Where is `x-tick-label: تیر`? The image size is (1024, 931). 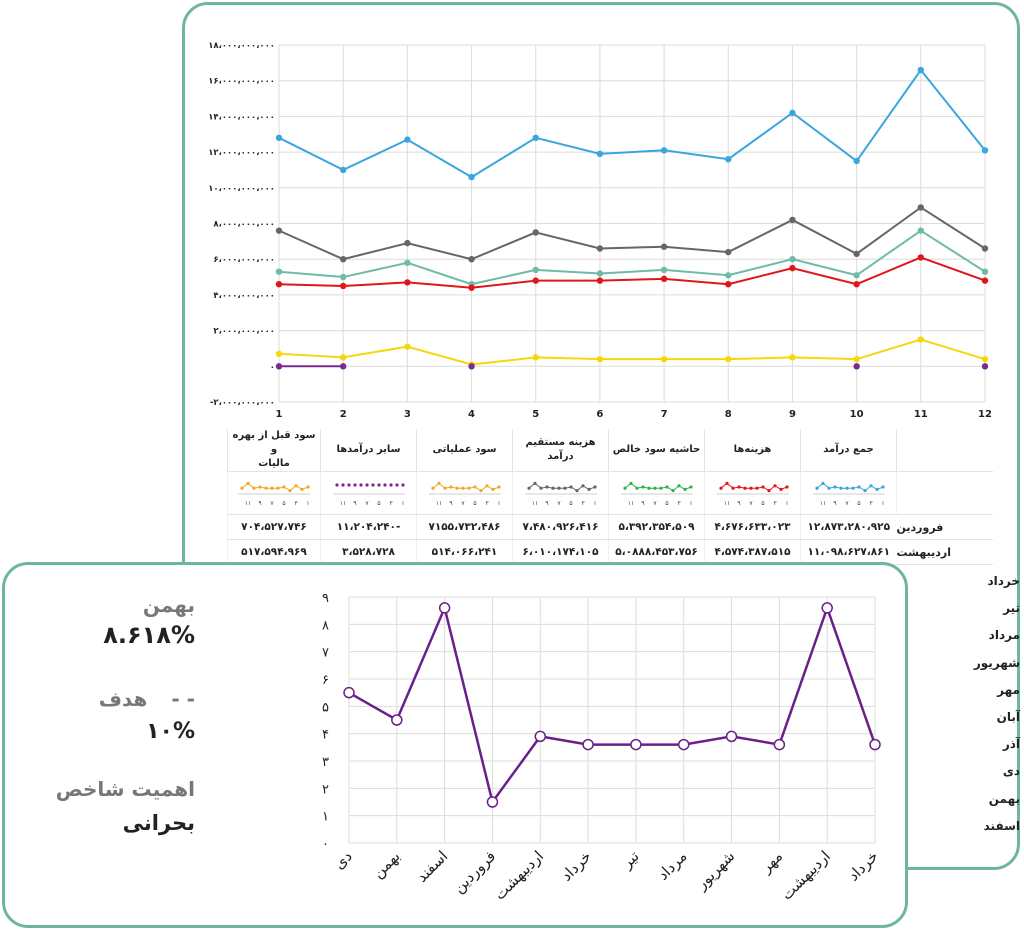 x-tick-label: تیر is located at coordinates (629, 859).